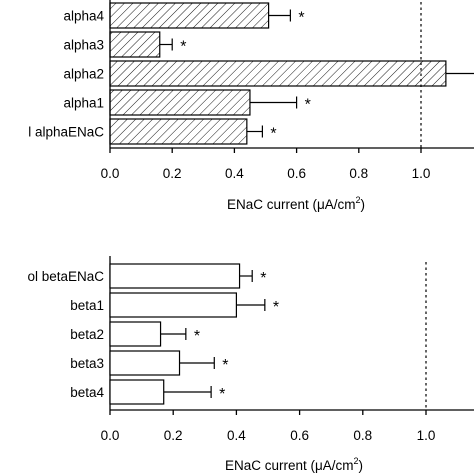  What do you see at coordinates (135, 44) in the screenshot?
I see `bar-alpha3` at bounding box center [135, 44].